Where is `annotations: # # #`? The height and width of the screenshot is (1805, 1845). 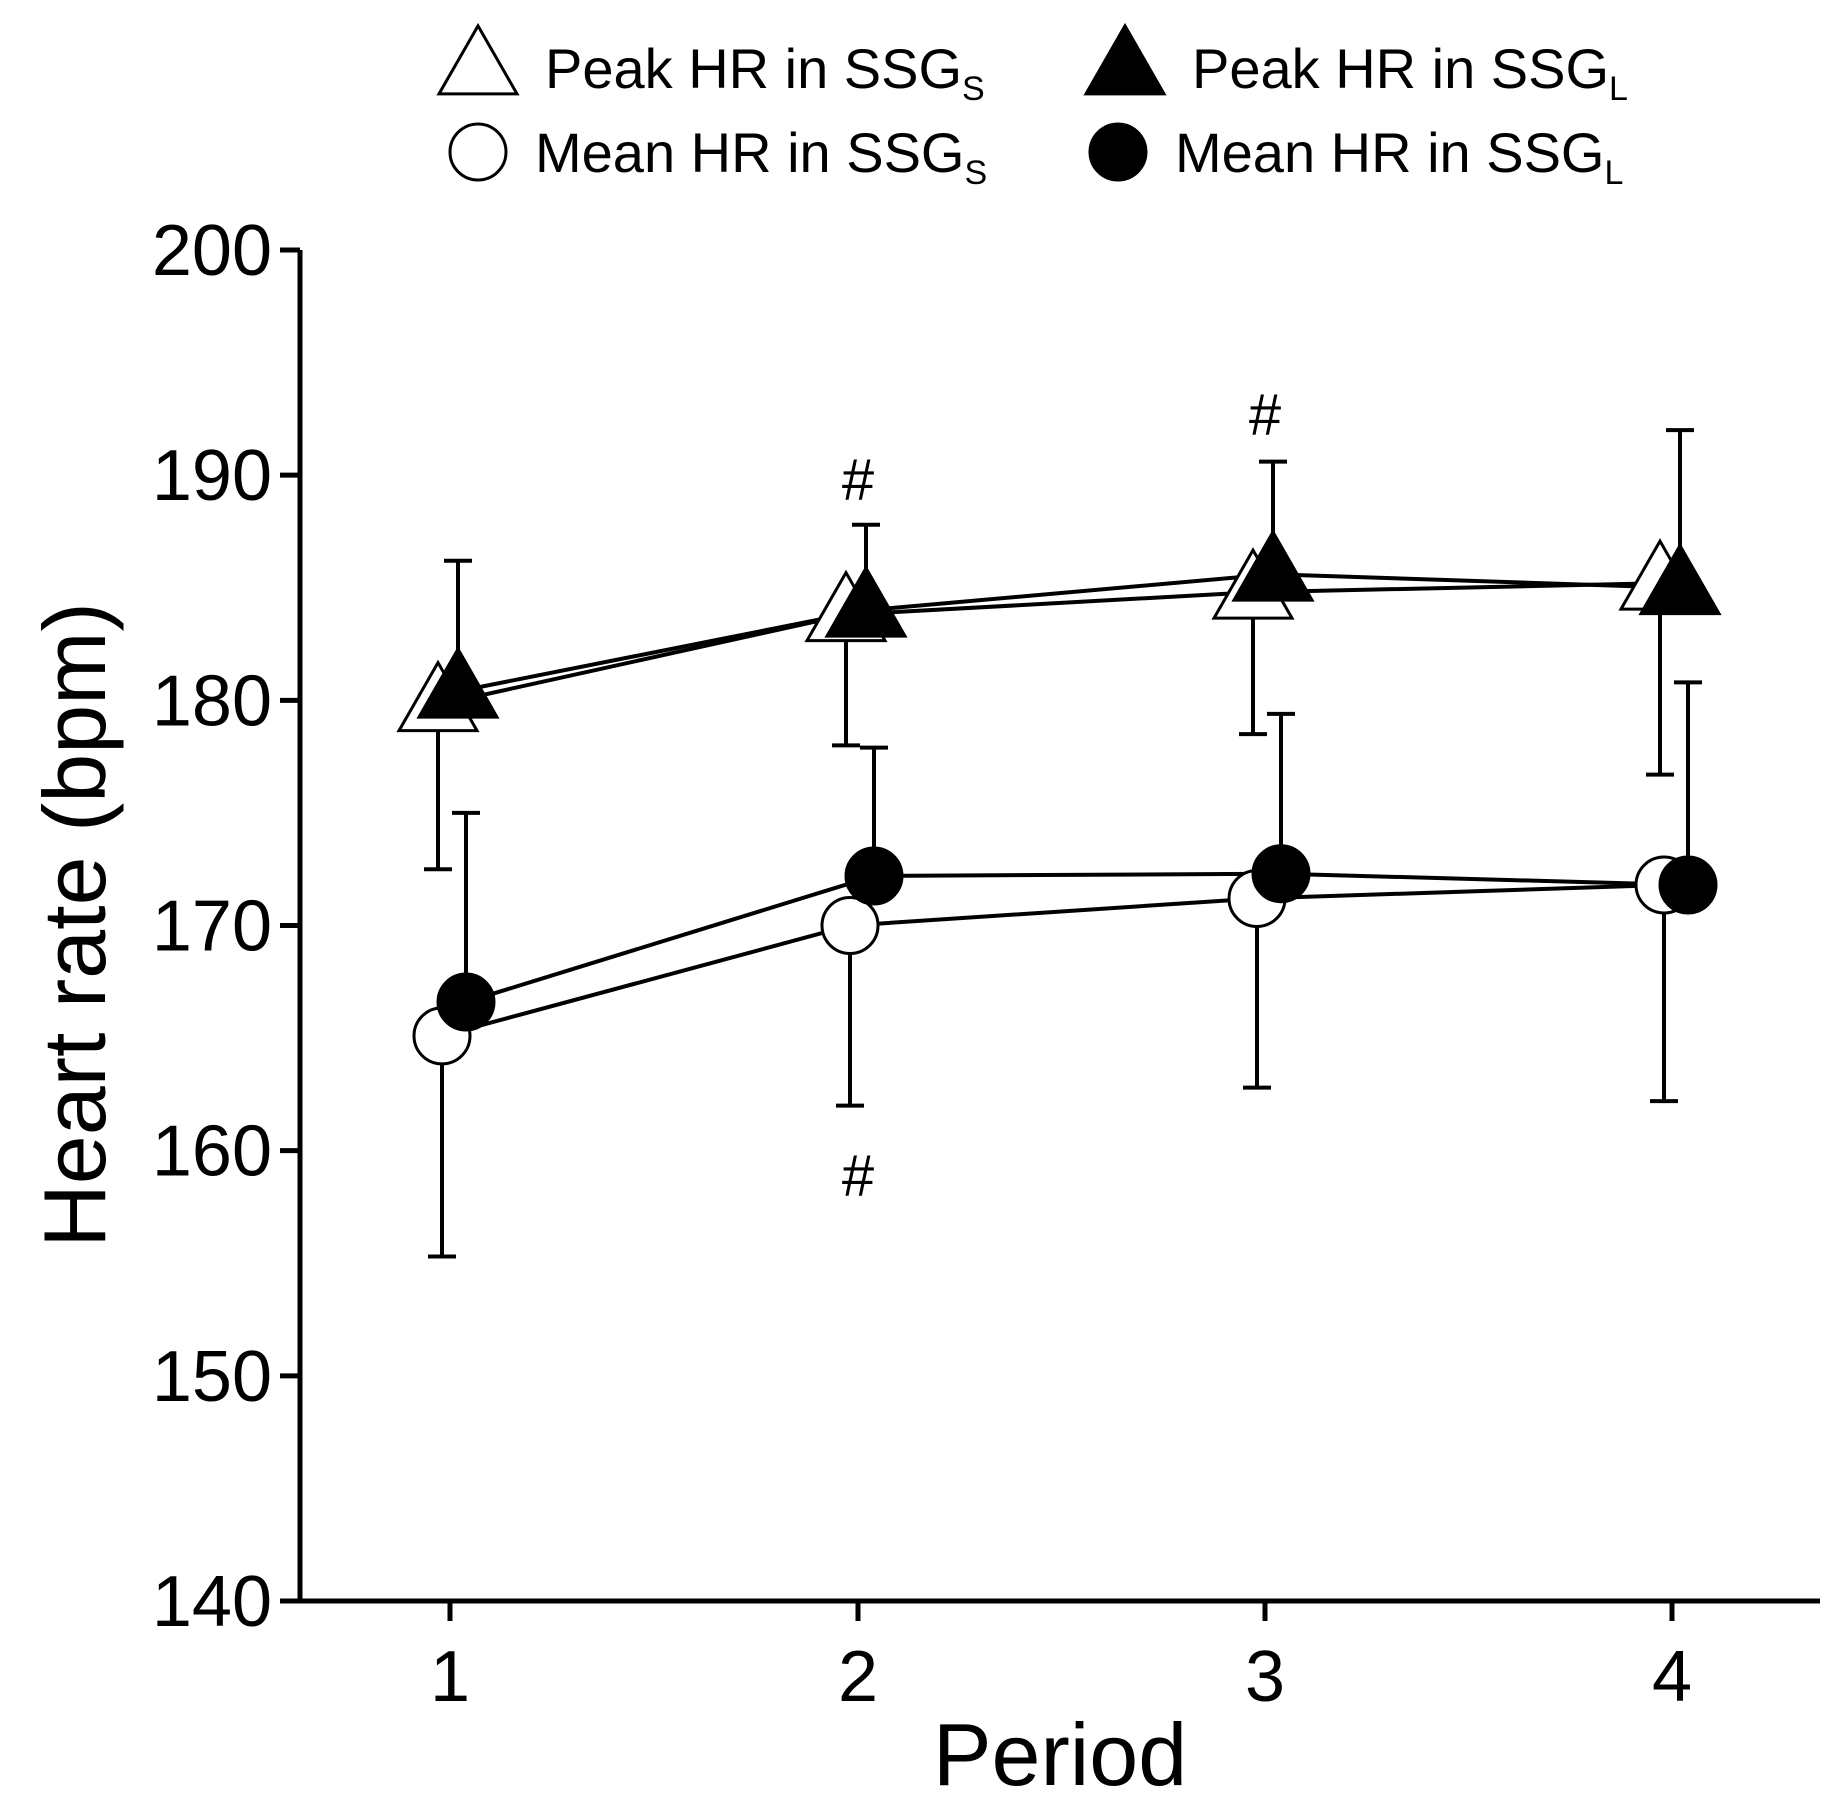 annotations: # # # is located at coordinates (1061, 795).